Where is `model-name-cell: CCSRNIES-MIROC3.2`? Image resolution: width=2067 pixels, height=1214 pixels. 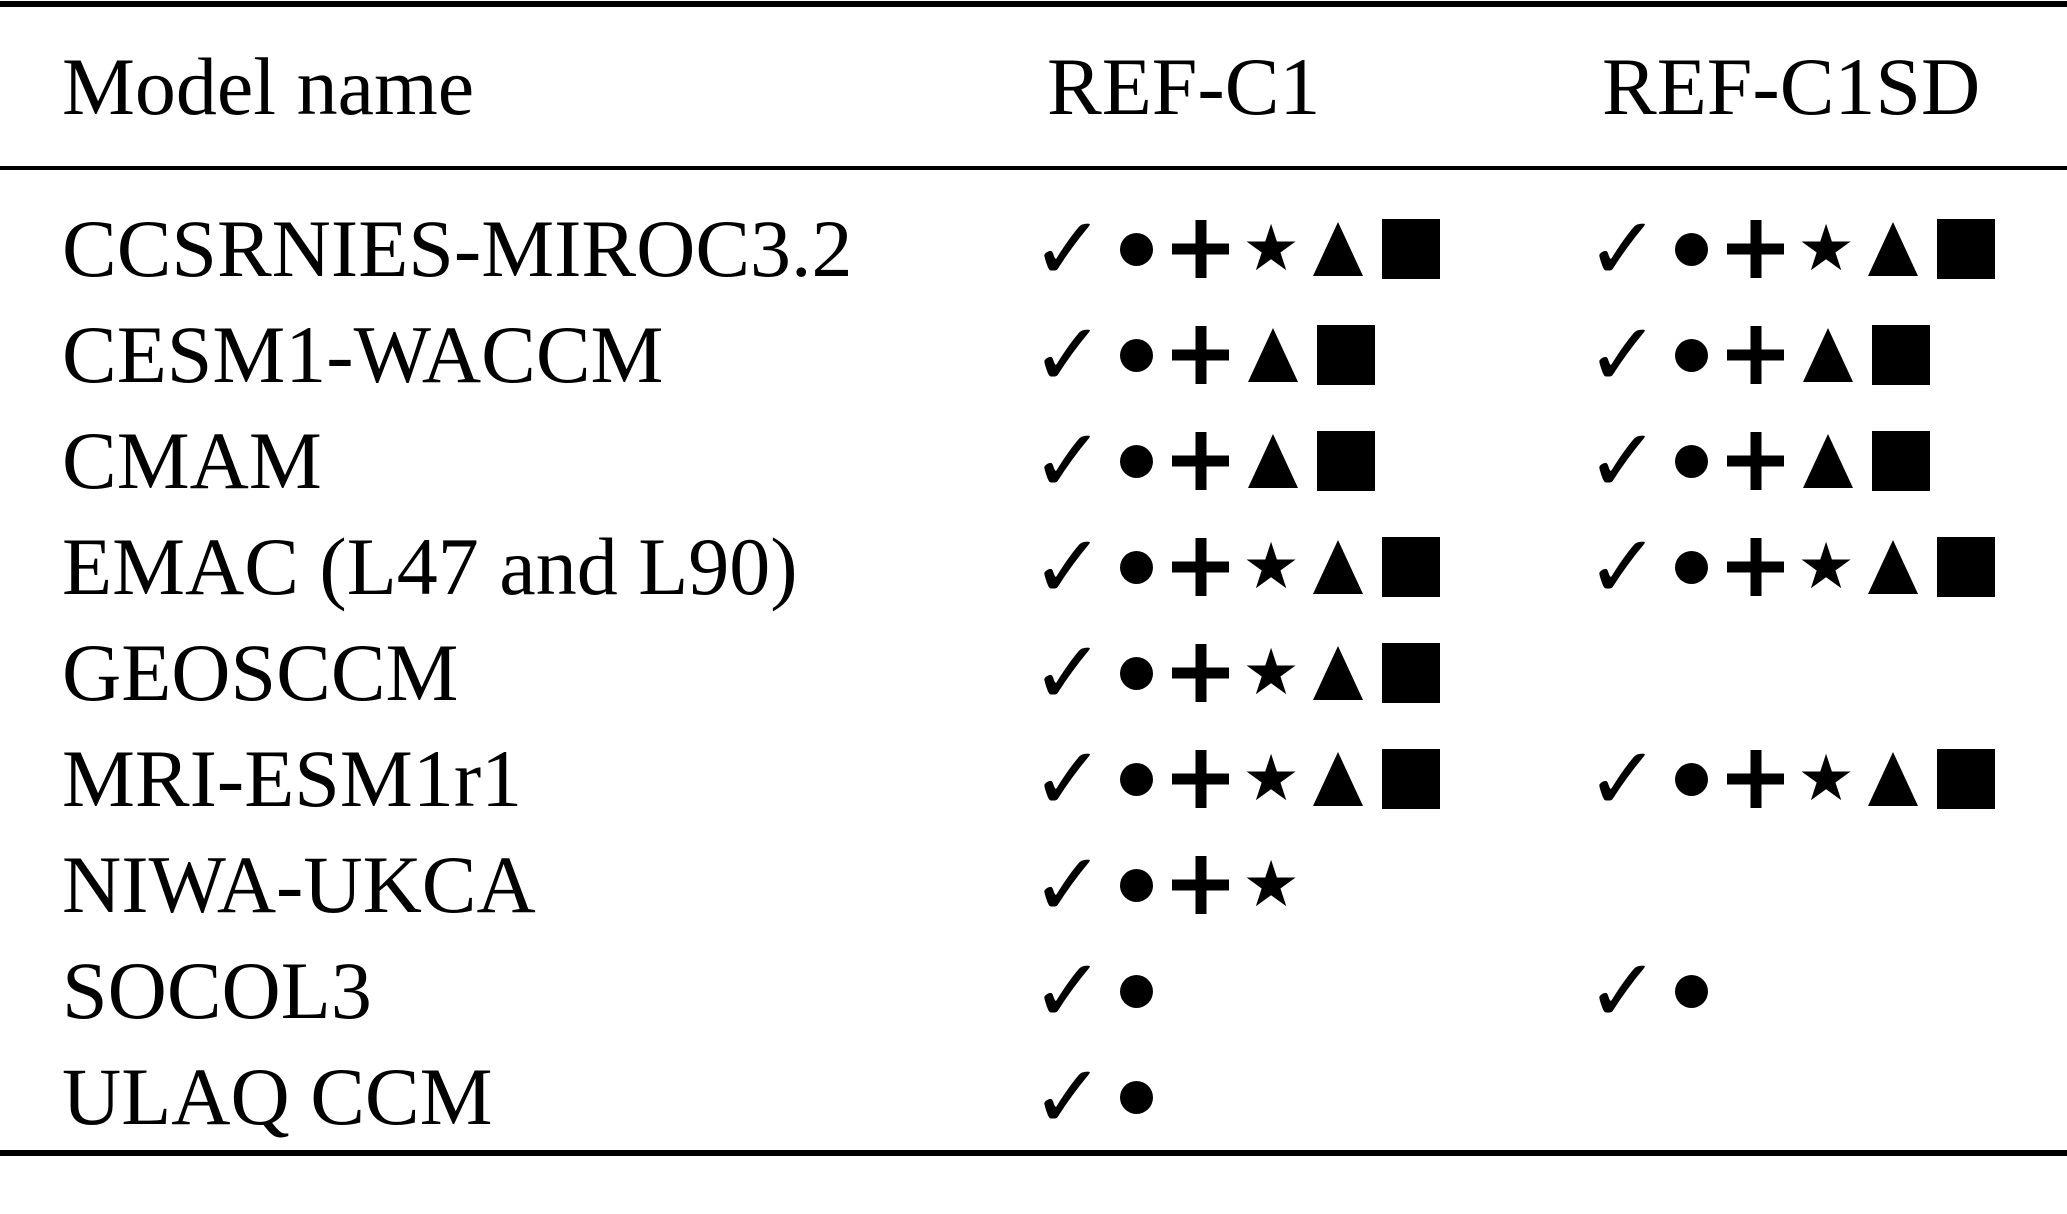
model-name-cell: CCSRNIES-MIROC3.2 is located at coordinates (457, 248).